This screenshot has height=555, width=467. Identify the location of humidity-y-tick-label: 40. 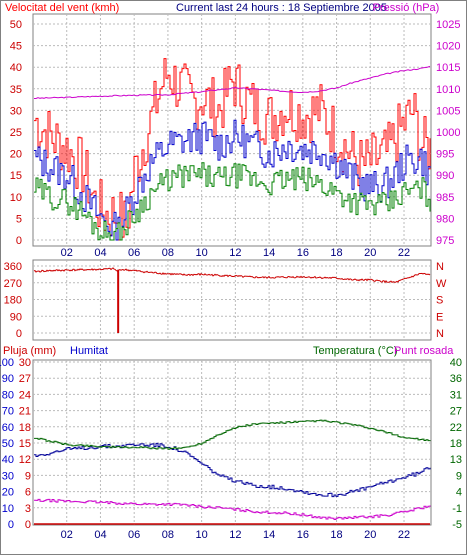
(8, 460).